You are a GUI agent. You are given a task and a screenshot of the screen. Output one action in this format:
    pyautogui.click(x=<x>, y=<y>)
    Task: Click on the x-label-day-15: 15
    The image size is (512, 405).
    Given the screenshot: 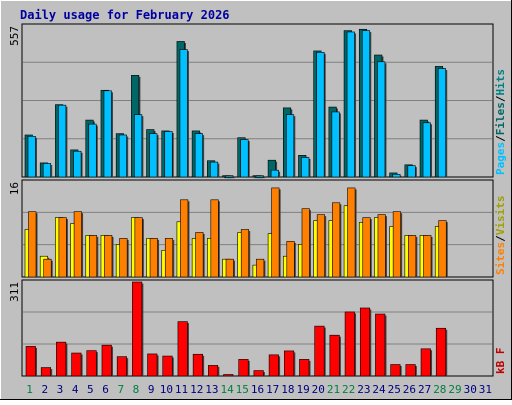 What is the action you would take?
    pyautogui.click(x=242, y=389)
    